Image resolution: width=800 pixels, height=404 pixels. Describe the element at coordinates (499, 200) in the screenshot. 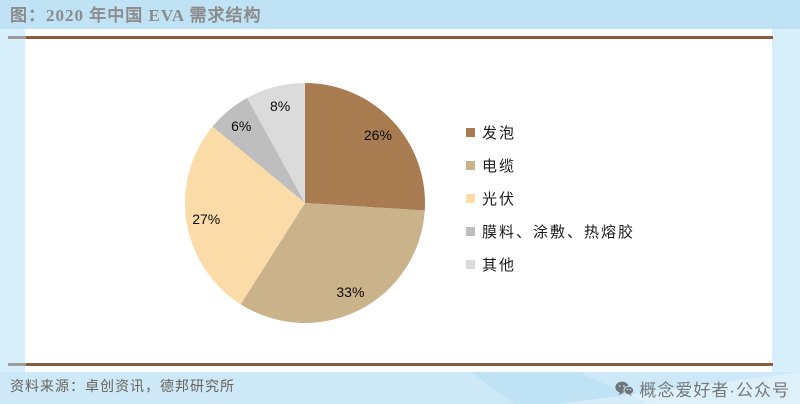

I see `legend-label: 光伏` at that location.